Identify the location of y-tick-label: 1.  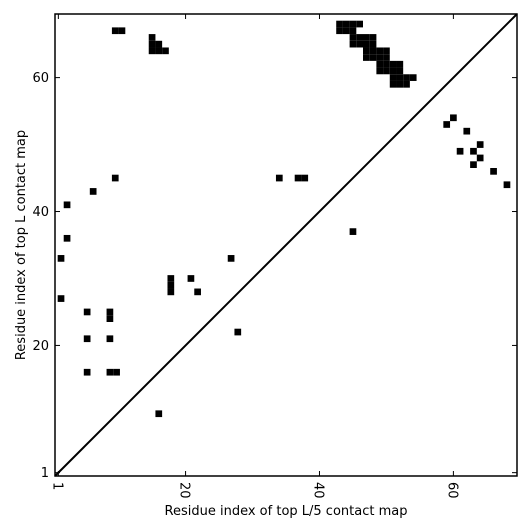
(45, 473).